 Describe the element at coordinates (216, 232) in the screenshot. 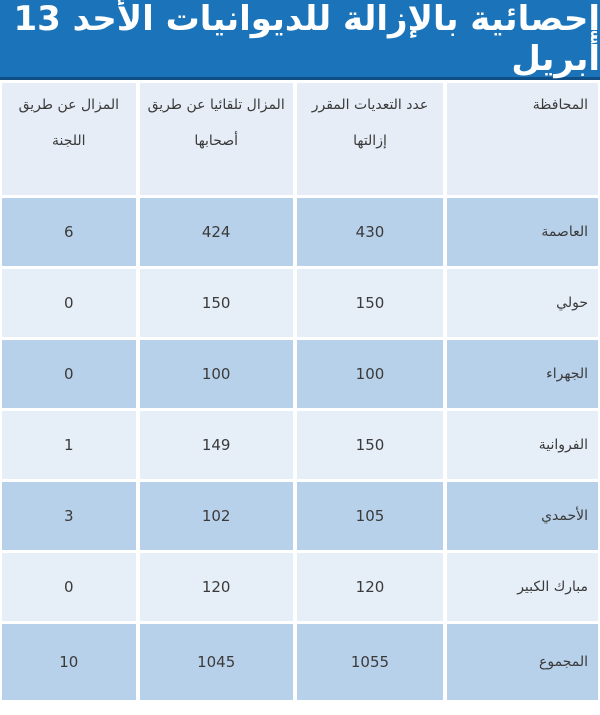

I see `cell-removed-by-owners: 424` at that location.